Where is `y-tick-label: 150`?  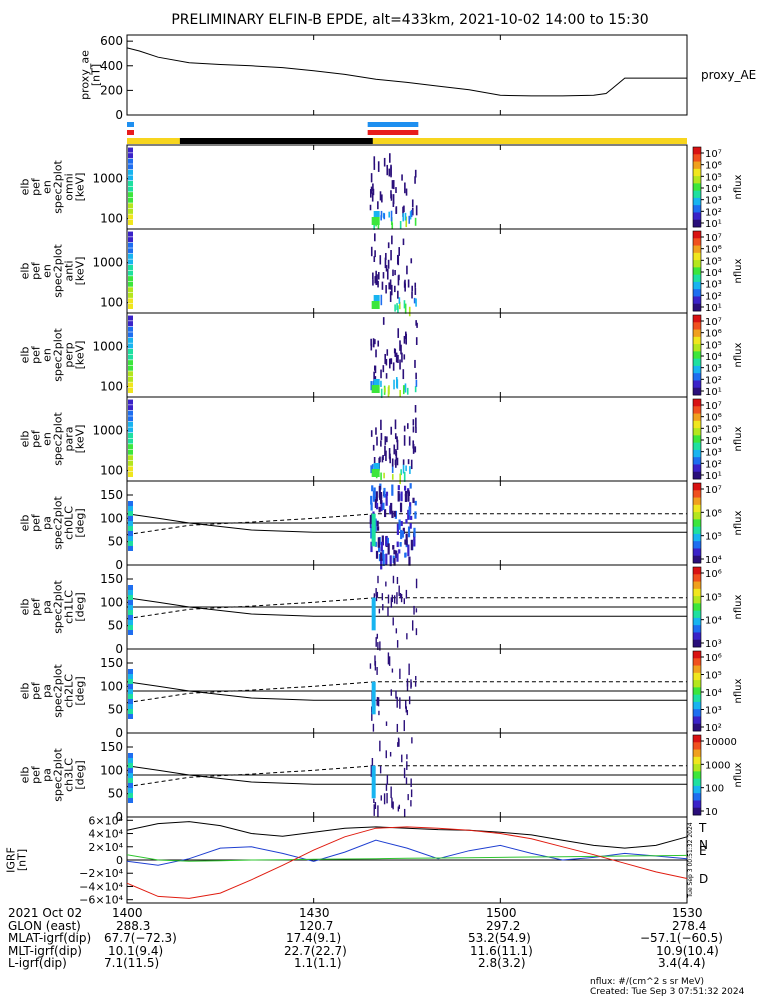 y-tick-label: 150 is located at coordinates (111, 747).